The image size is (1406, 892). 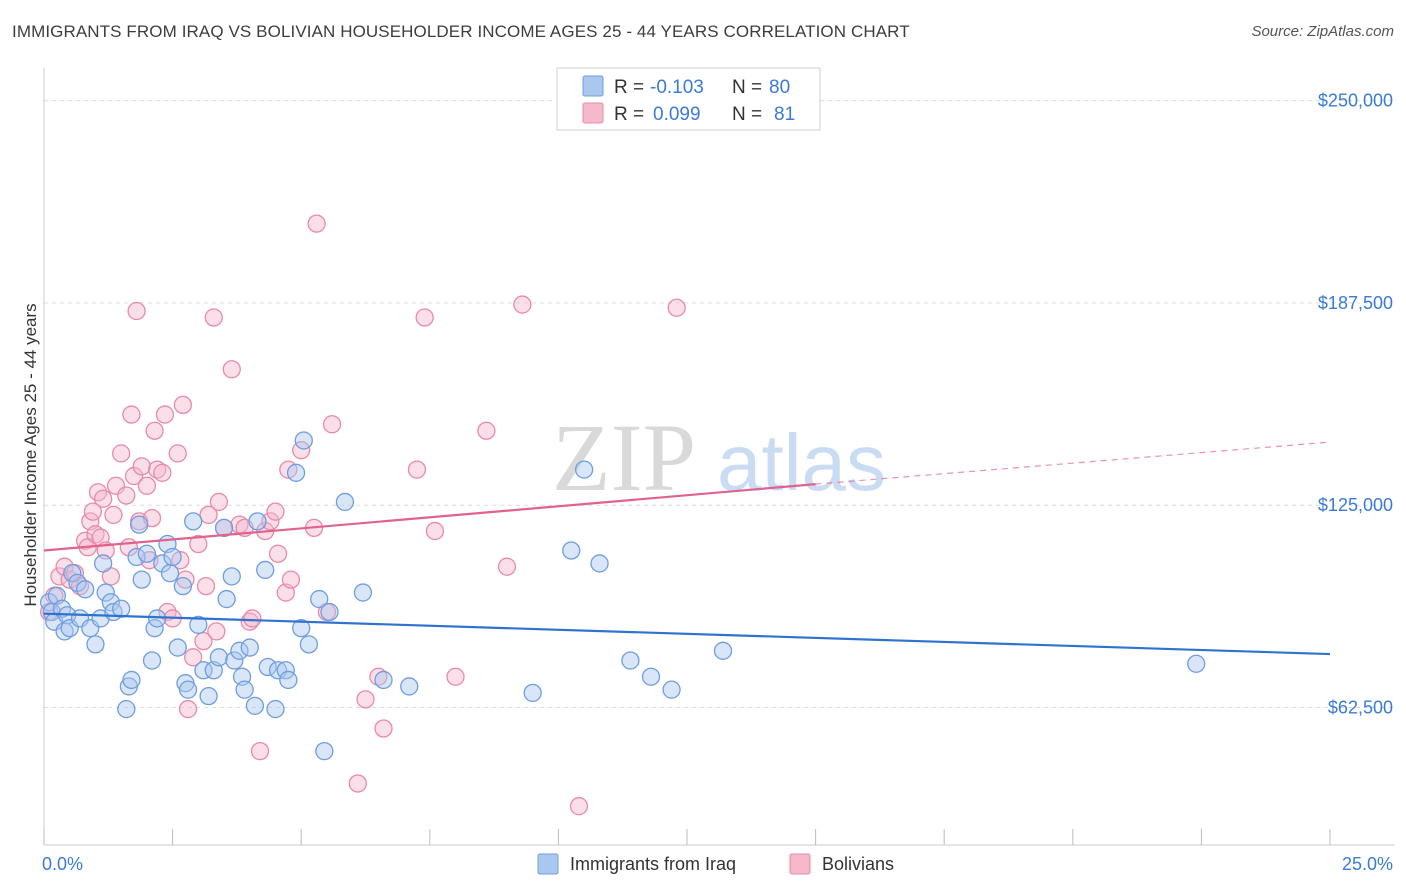 I want to click on trend-line-bolivians, so click(x=429, y=517).